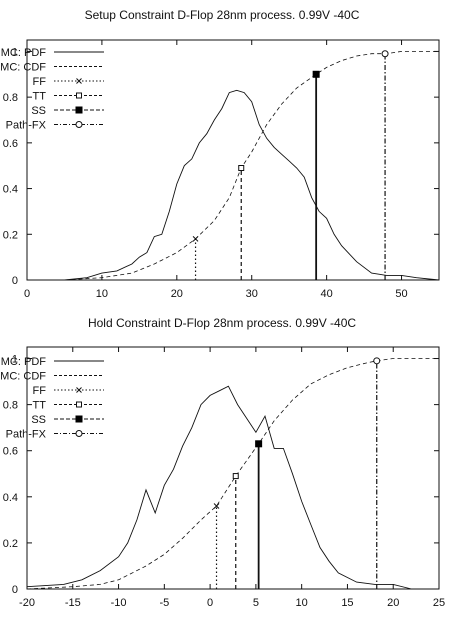 The image size is (450, 624). What do you see at coordinates (164, 603) in the screenshot?
I see `x-tick-label: -5` at bounding box center [164, 603].